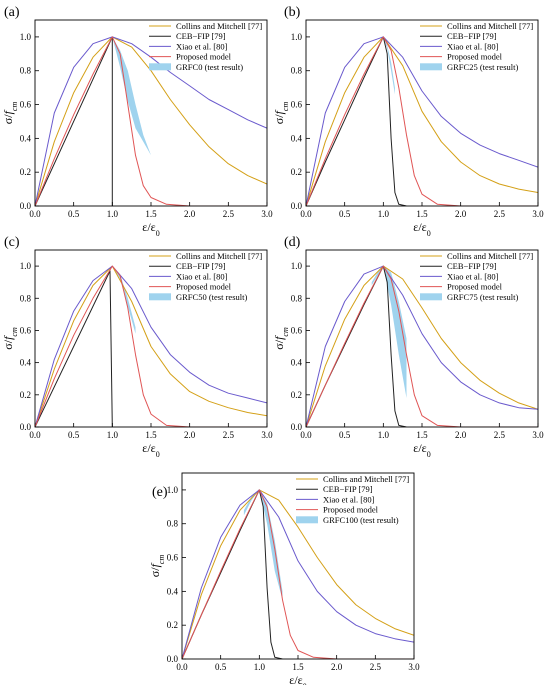 The height and width of the screenshot is (685, 550). I want to click on legend-label-test: GRFC25 (test result), so click(482, 67).